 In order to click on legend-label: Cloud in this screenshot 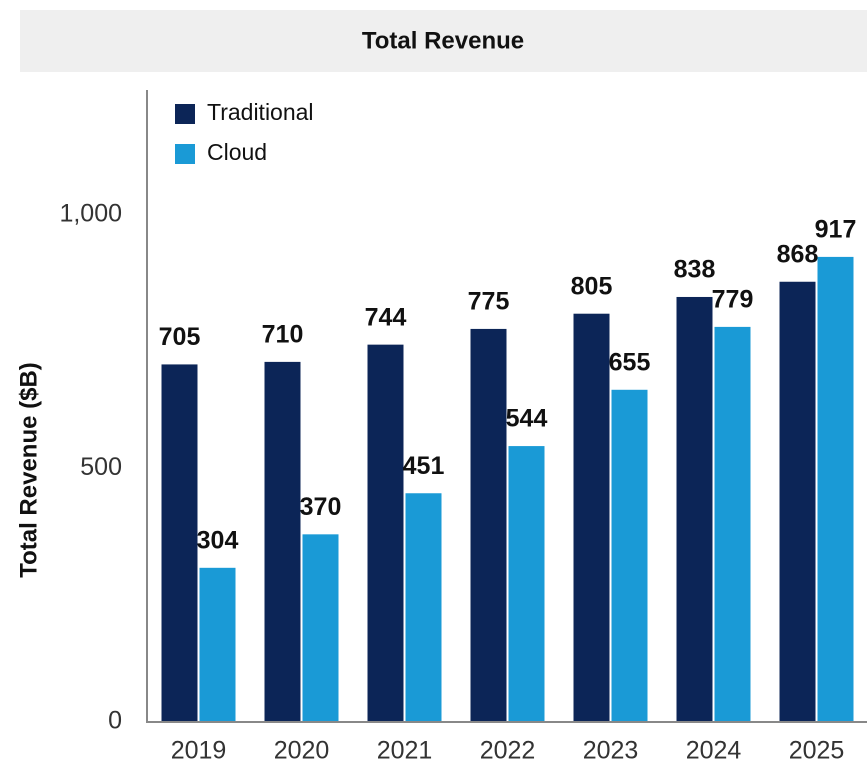, I will do `click(237, 152)`.